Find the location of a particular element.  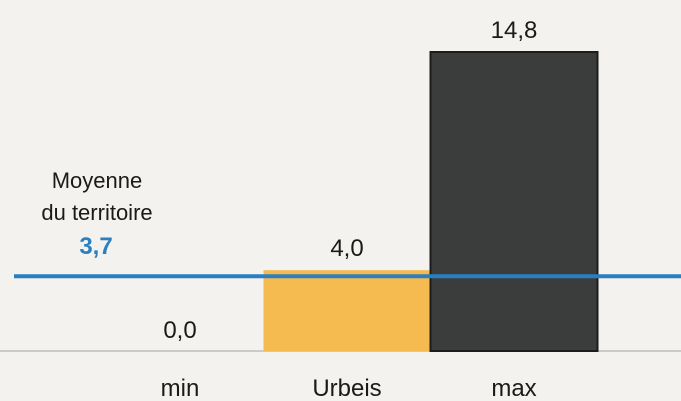

average-label-line1: Moyenne is located at coordinates (97, 180).